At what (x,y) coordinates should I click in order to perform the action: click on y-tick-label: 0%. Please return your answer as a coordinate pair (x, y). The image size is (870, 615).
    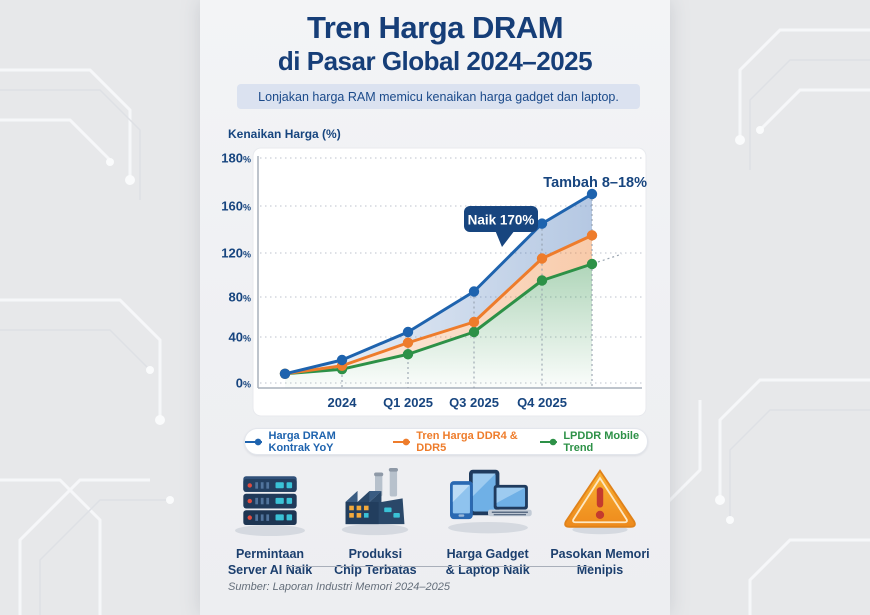
    Looking at the image, I should click on (243, 383).